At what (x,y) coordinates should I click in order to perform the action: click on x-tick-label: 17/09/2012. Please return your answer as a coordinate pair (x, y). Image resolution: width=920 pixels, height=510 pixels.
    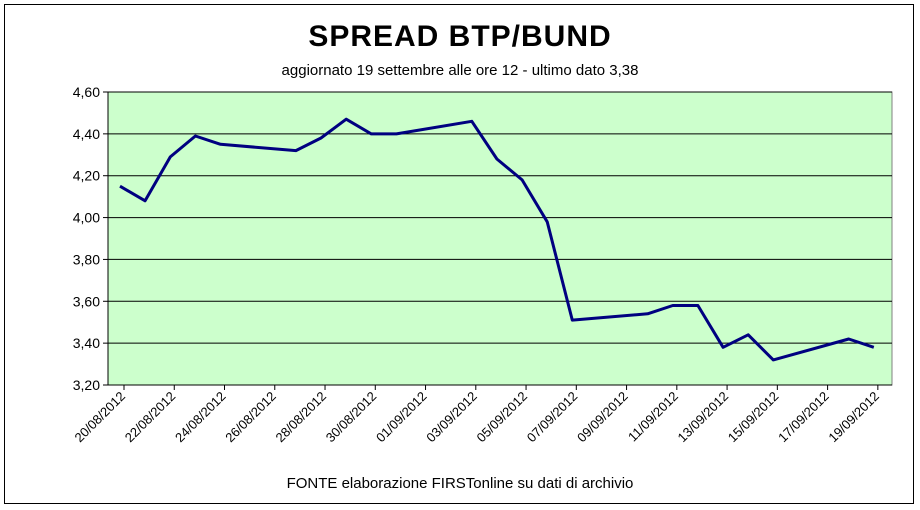
    Looking at the image, I should click on (803, 417).